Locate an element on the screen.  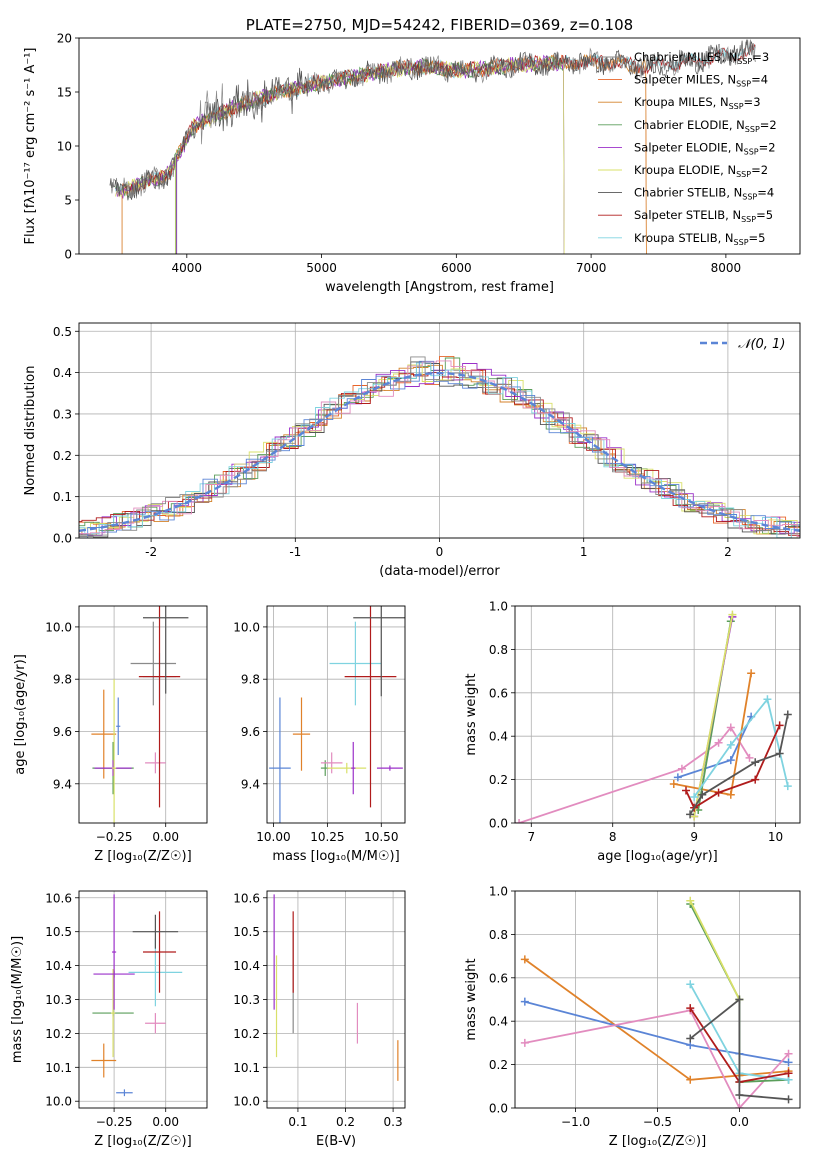
legend-entry-name: Chabrier ELODIE is located at coordinates (681, 125).